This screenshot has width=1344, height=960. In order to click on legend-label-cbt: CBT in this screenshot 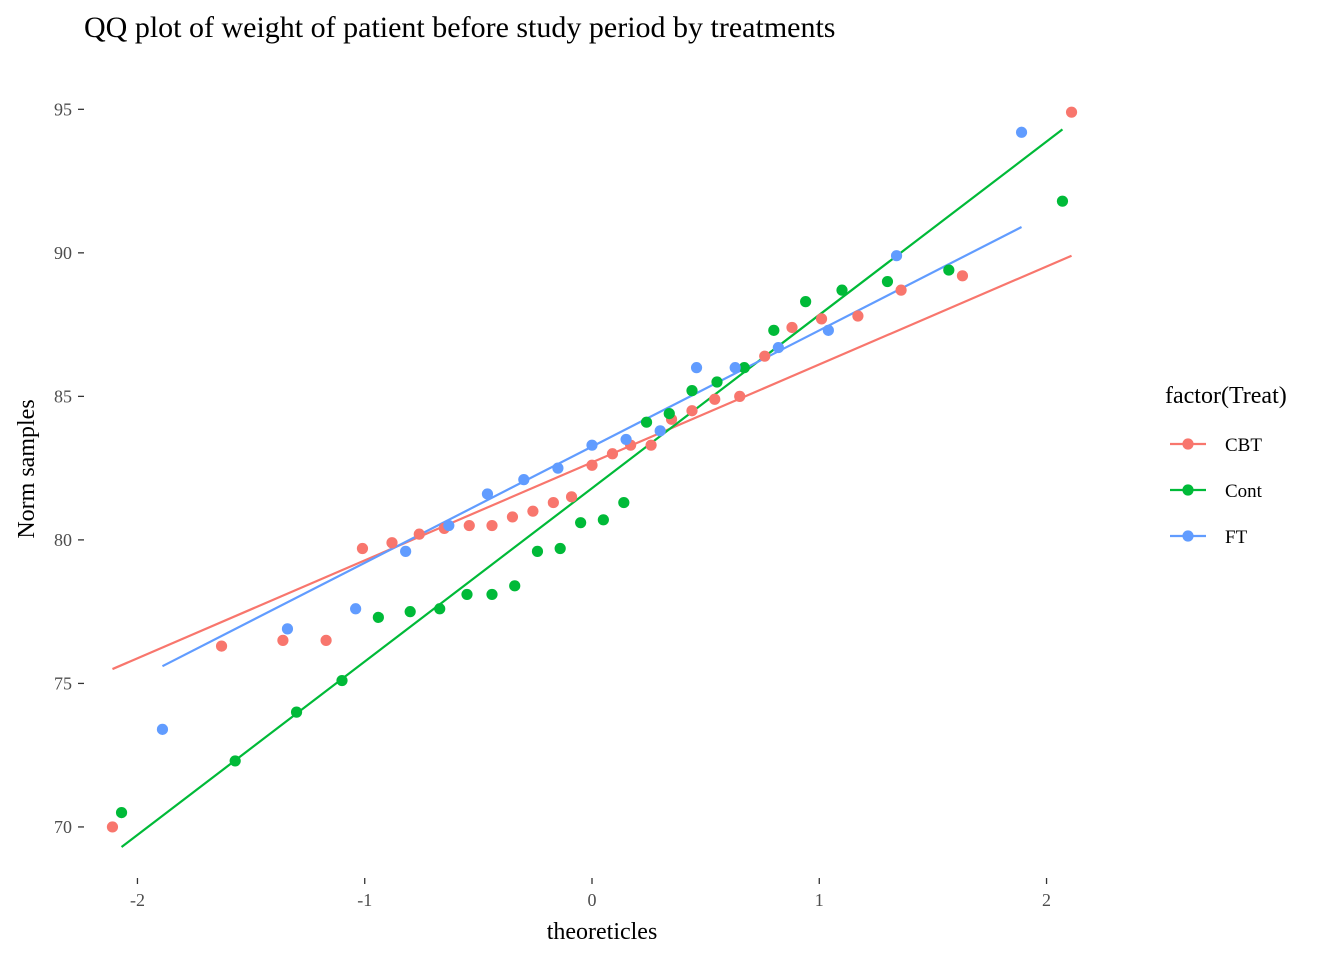, I will do `click(1243, 445)`.